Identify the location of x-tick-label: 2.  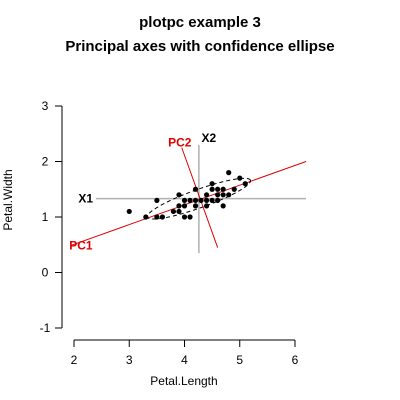
(74, 360).